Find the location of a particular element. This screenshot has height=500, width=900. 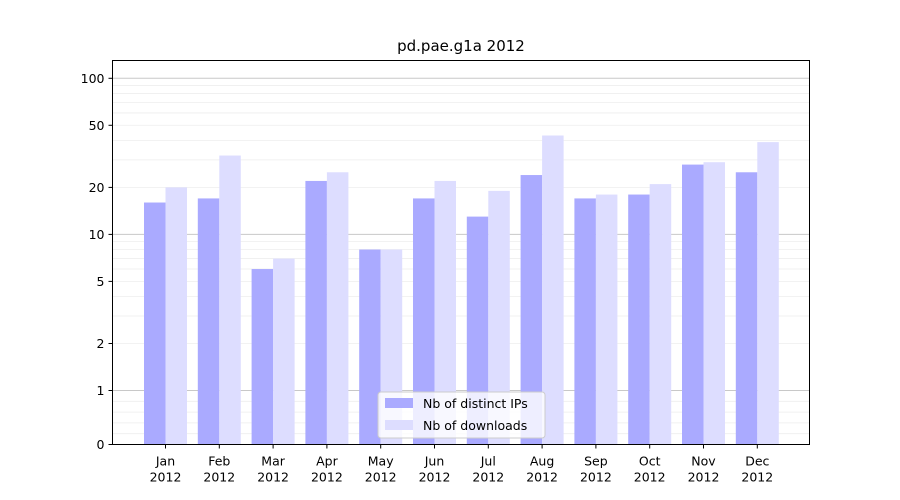

legend-label-downloads: Nb of downloads is located at coordinates (475, 425).